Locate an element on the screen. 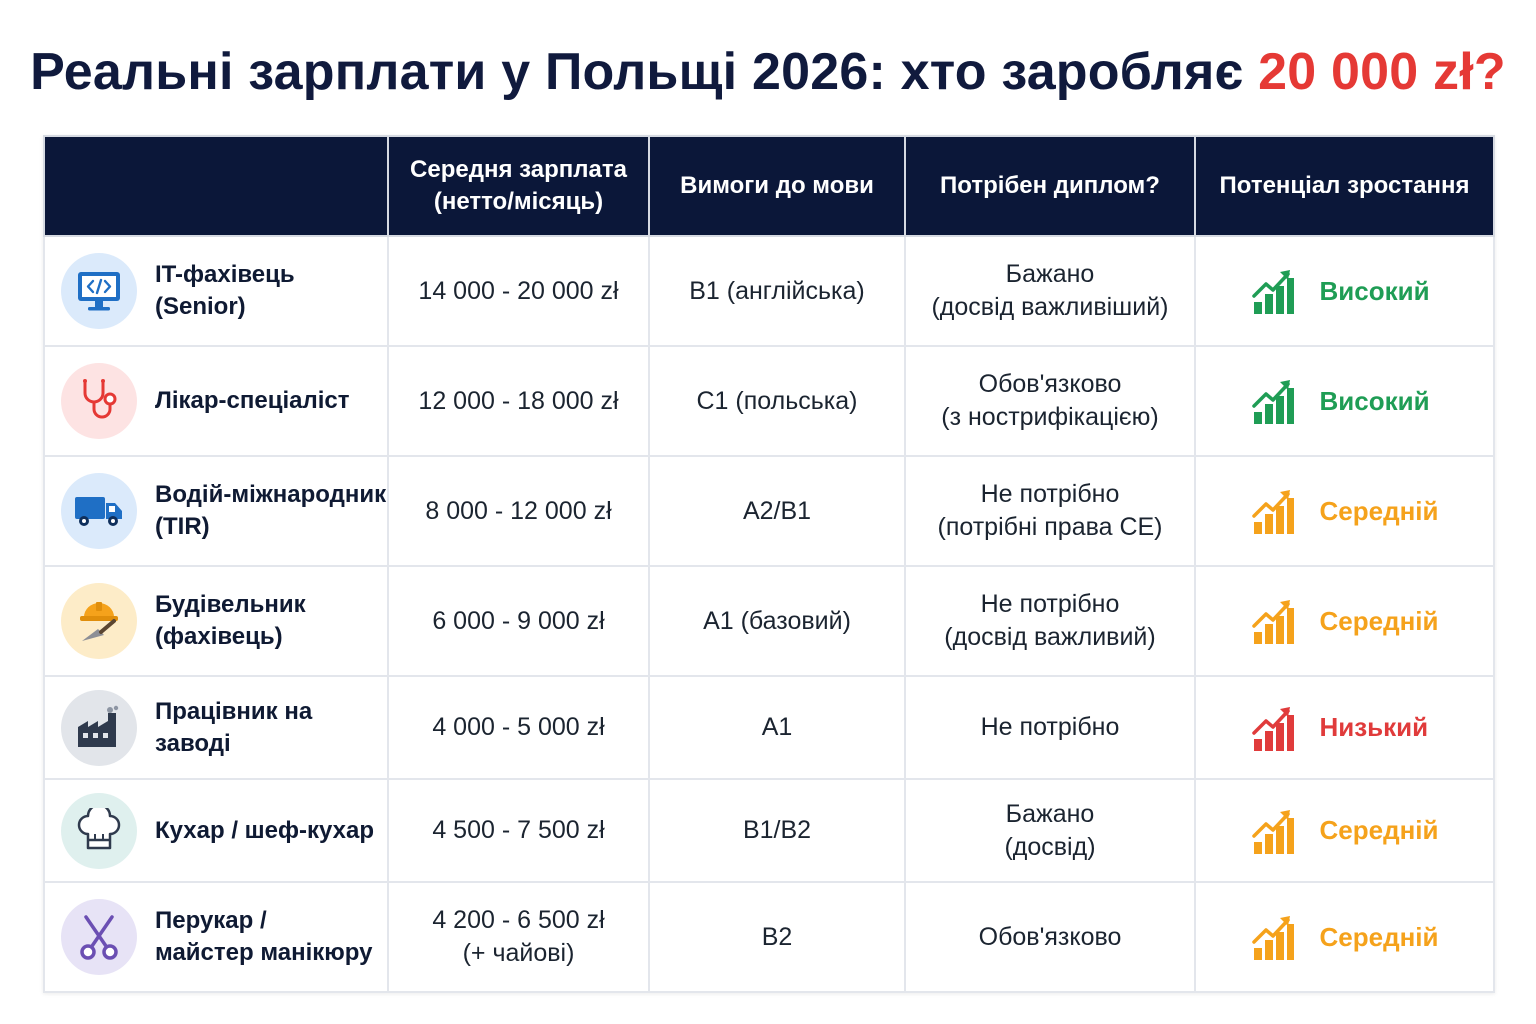  cell-salary: 8 000 - 12 000 zł is located at coordinates (518, 511).